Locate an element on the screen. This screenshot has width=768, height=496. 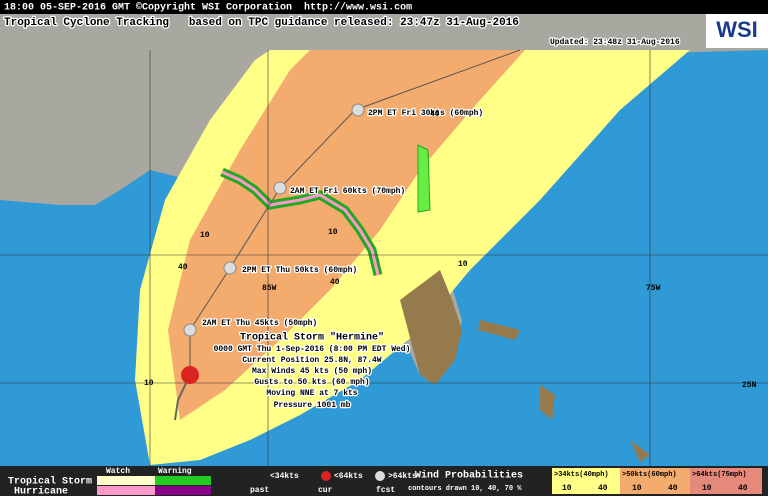
past-track is located at coordinates (182, 397).